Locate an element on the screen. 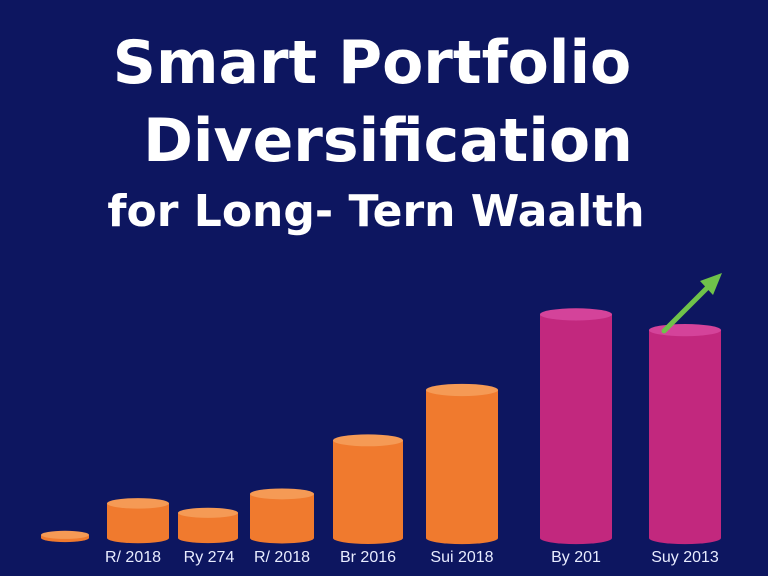 The image size is (768, 576). trend-arrow-icon is located at coordinates (691, 303).